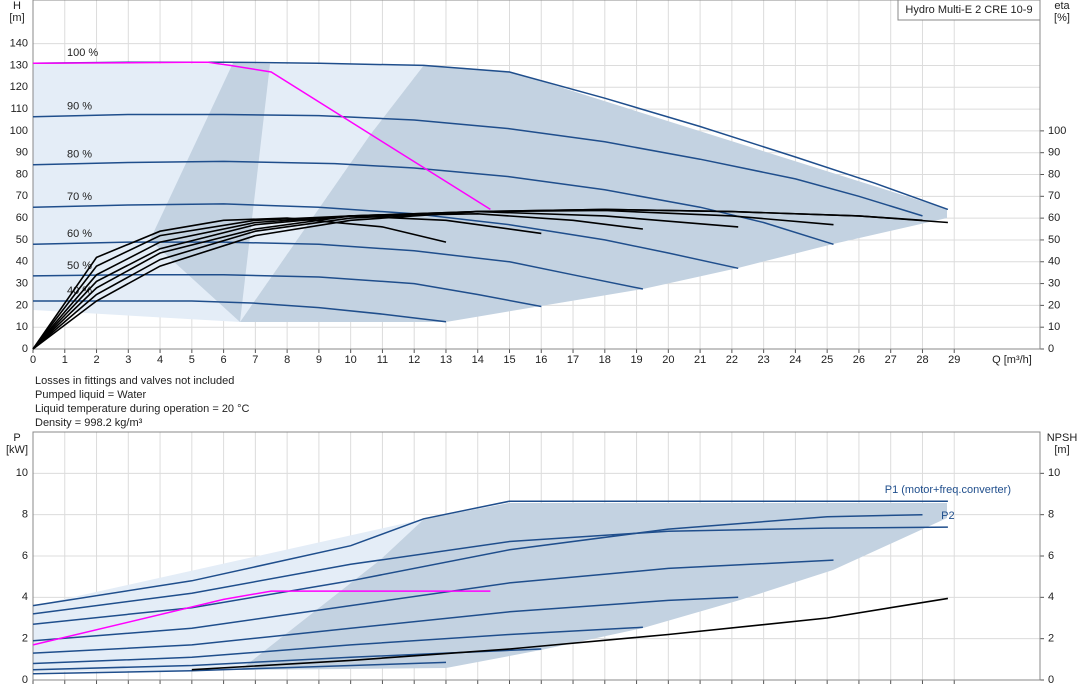 This screenshot has height=700, width=1082. Describe the element at coordinates (827, 360) in the screenshot. I see `x-tick-label: 25` at that location.